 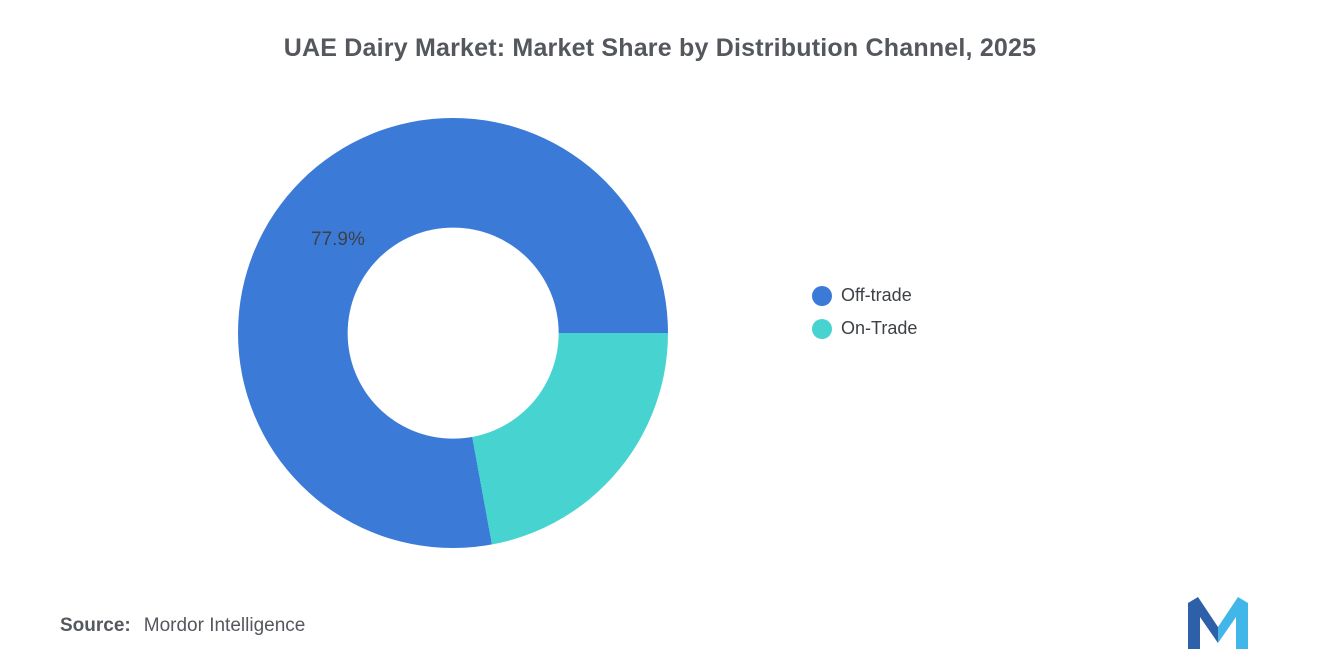 I want to click on legend-label-on-trade: On-Trade, so click(x=879, y=328).